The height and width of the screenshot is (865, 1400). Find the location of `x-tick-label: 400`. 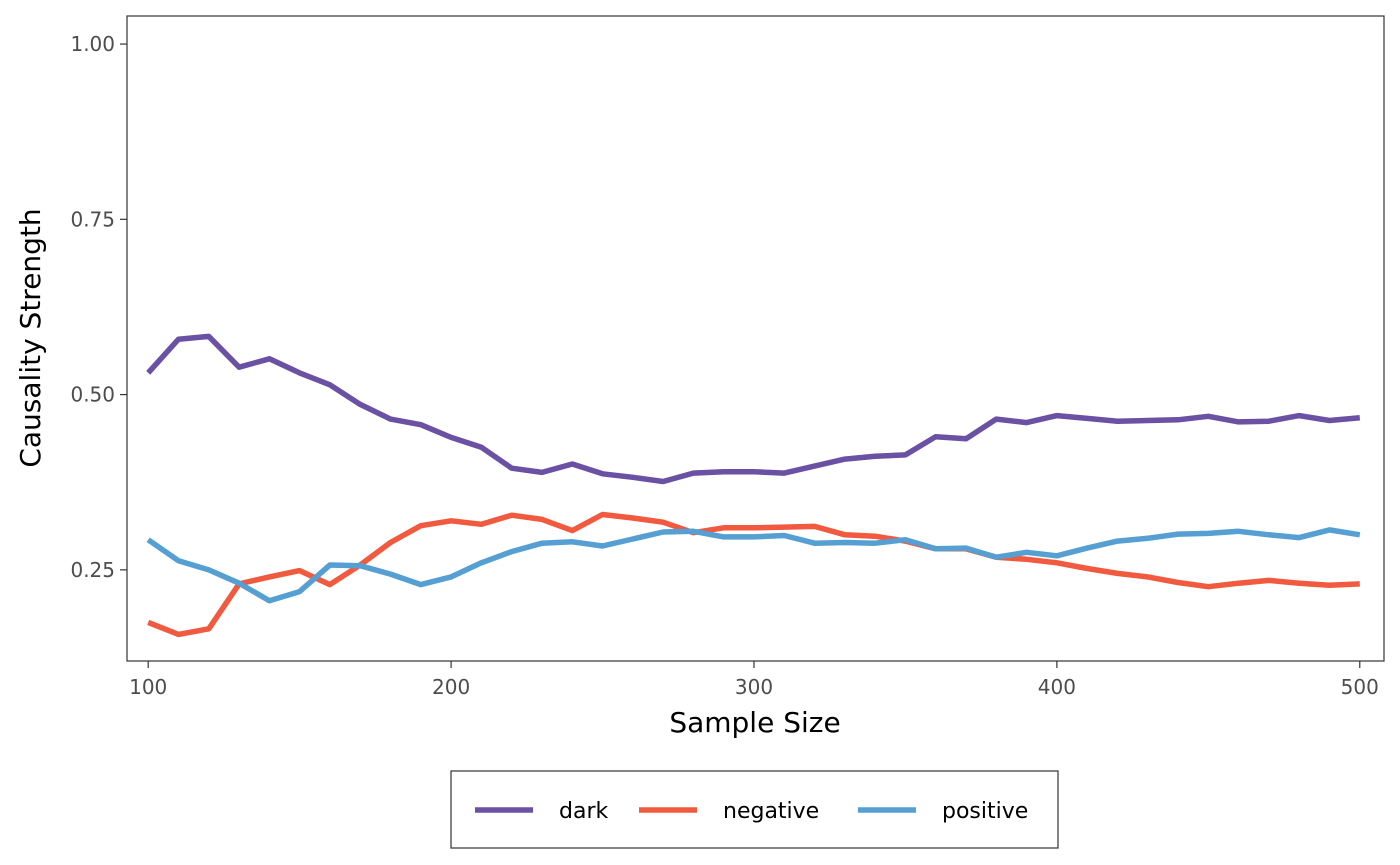

x-tick-label: 400 is located at coordinates (1057, 687).